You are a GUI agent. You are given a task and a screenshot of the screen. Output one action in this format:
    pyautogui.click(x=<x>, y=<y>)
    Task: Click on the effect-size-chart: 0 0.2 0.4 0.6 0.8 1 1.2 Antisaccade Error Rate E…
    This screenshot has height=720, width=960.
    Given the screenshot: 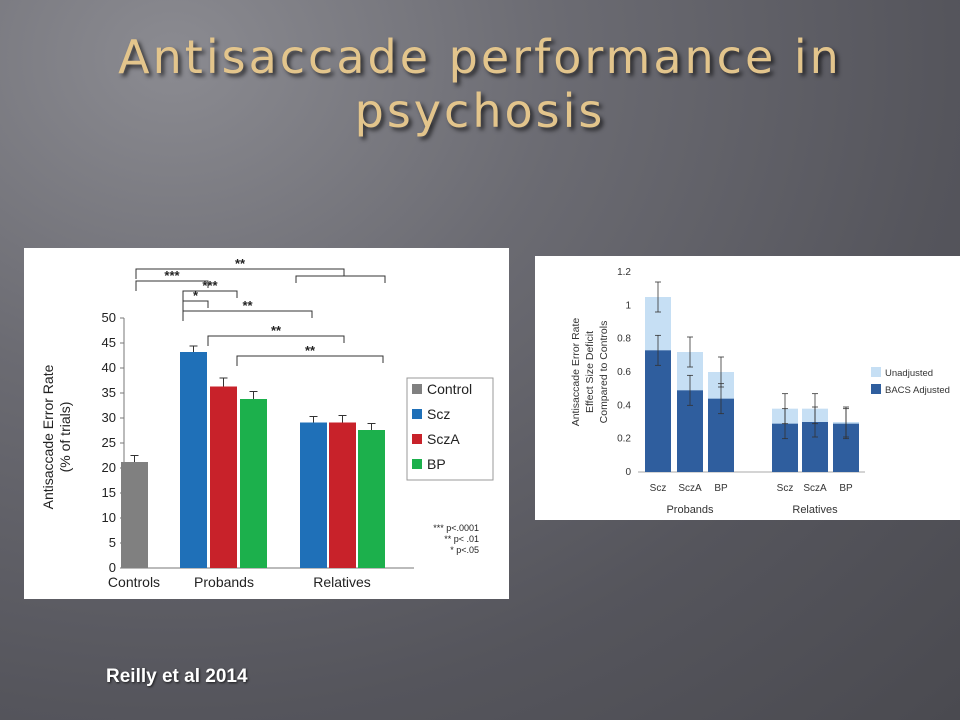 What is the action you would take?
    pyautogui.click(x=760, y=391)
    